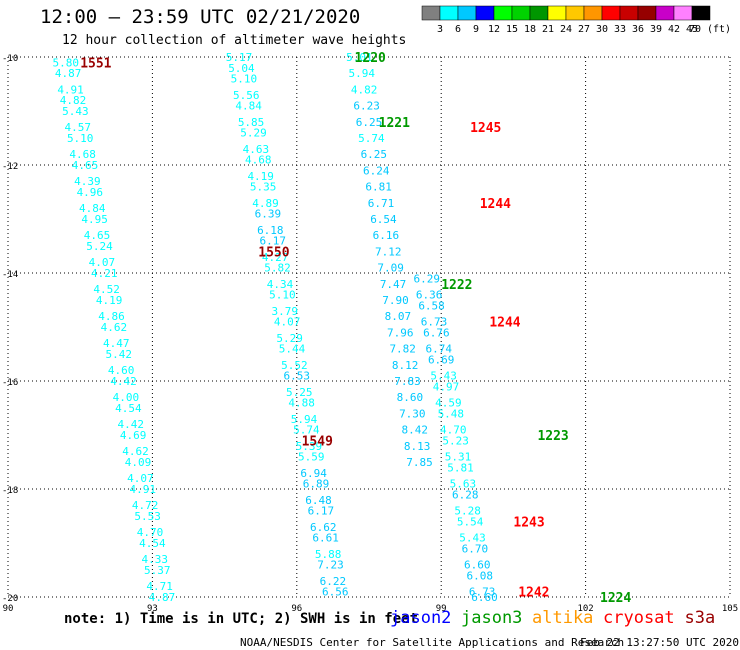 This screenshot has height=650, width=740. Describe the element at coordinates (311, 457) in the screenshot. I see `swh-point-jason3: 5.59` at that location.